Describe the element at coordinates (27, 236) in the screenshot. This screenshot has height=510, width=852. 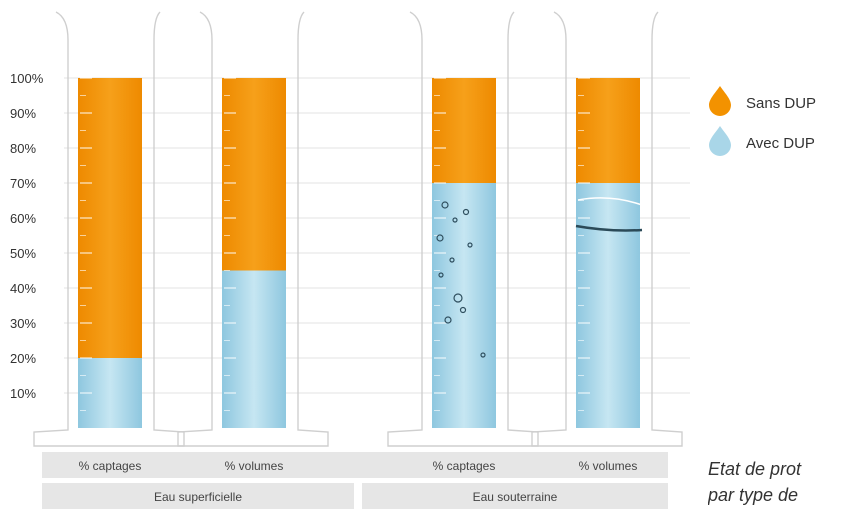
I see `y-axis-ticks: 10% 20% 30% 40% 50% 60% 70% 80% 90% 100%` at that location.